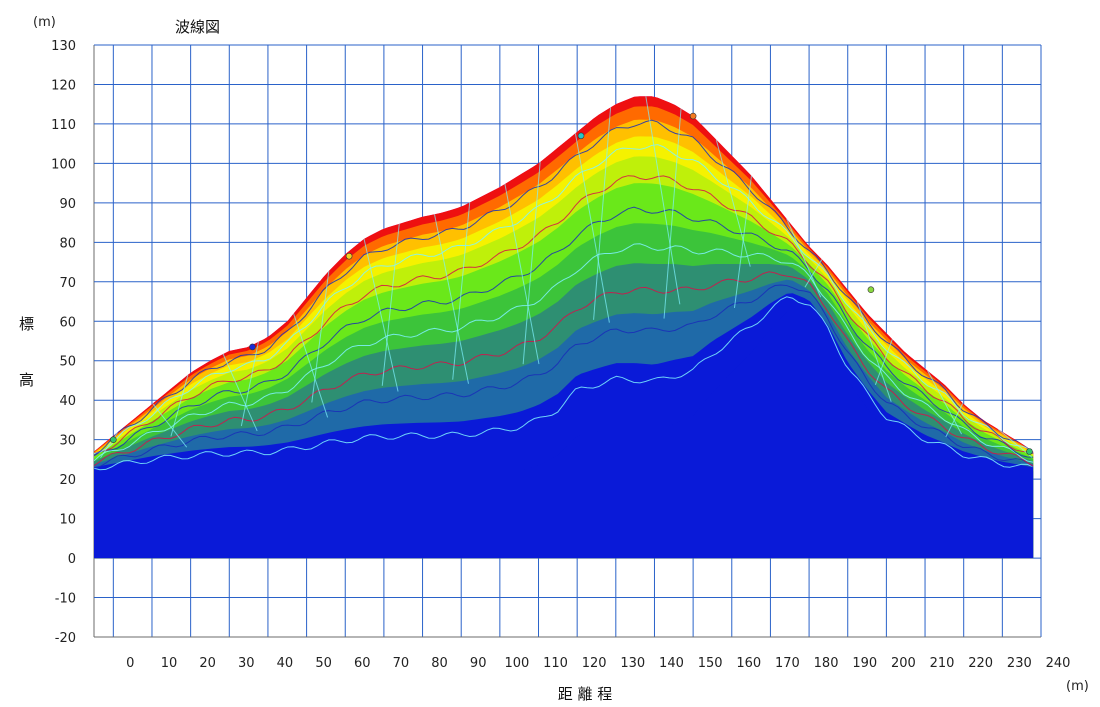 This screenshot has height=707, width=1100. Describe the element at coordinates (826, 663) in the screenshot. I see `x-tick-label: 180` at that location.